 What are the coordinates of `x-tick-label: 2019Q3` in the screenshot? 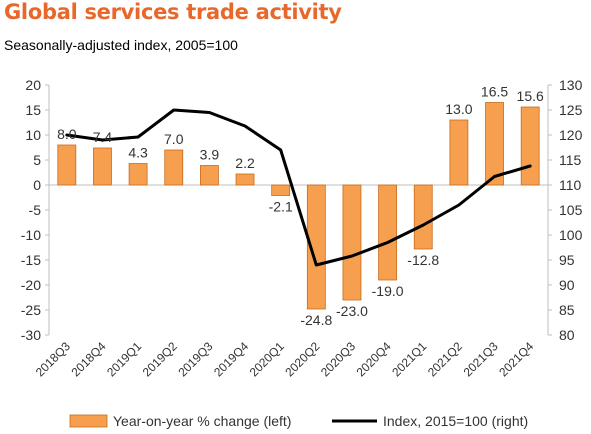 It's located at (195, 359).